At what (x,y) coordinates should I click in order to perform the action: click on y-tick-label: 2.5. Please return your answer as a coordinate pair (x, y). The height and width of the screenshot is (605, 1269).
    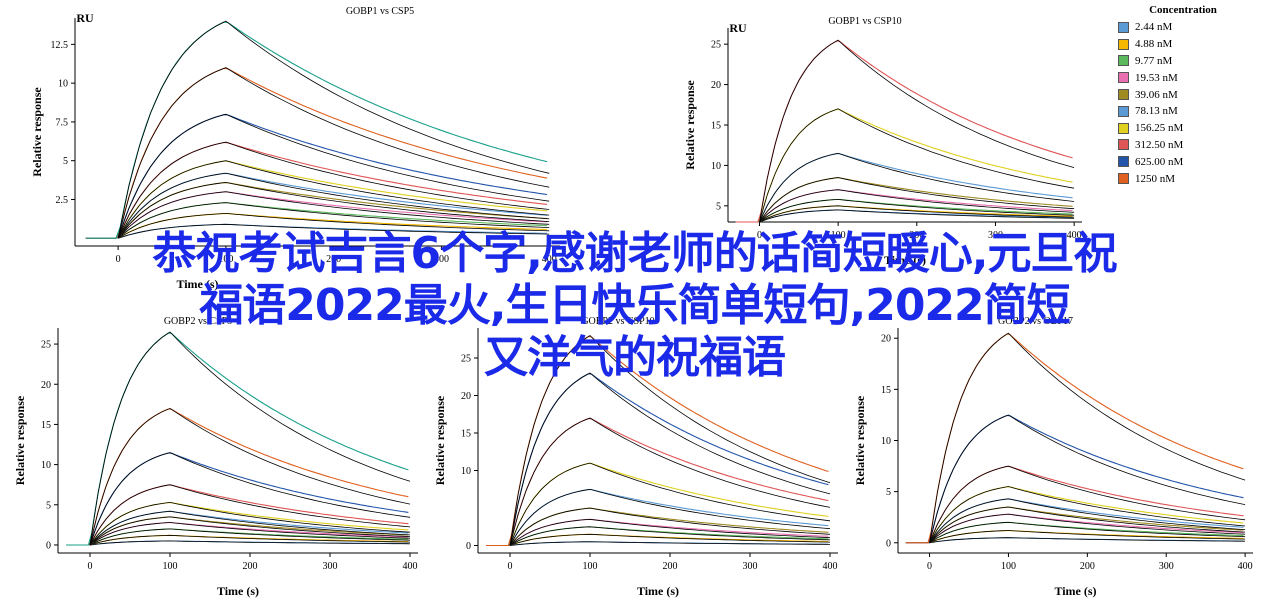
    Looking at the image, I should click on (62, 200).